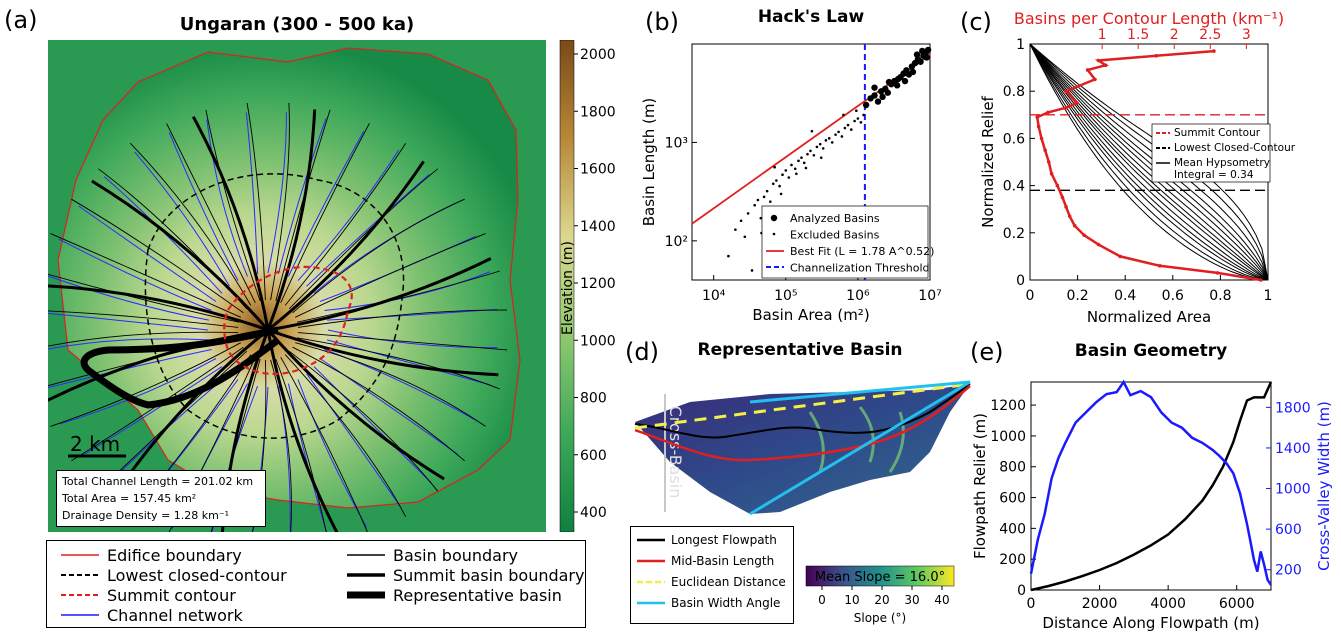  Describe the element at coordinates (1174, 35) in the screenshot. I see `chart-c-top-xtick-label: 2` at that location.